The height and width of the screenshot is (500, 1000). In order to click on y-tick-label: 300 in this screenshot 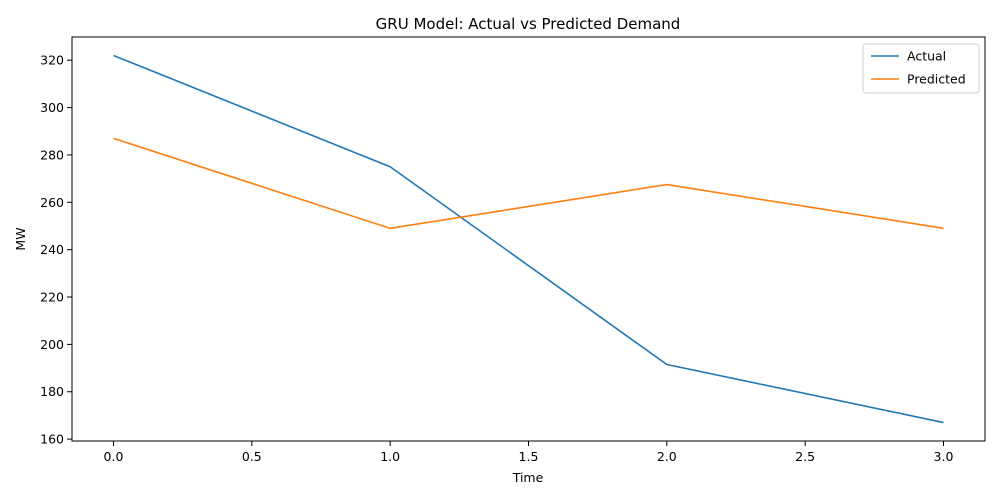, I will do `click(52, 107)`.